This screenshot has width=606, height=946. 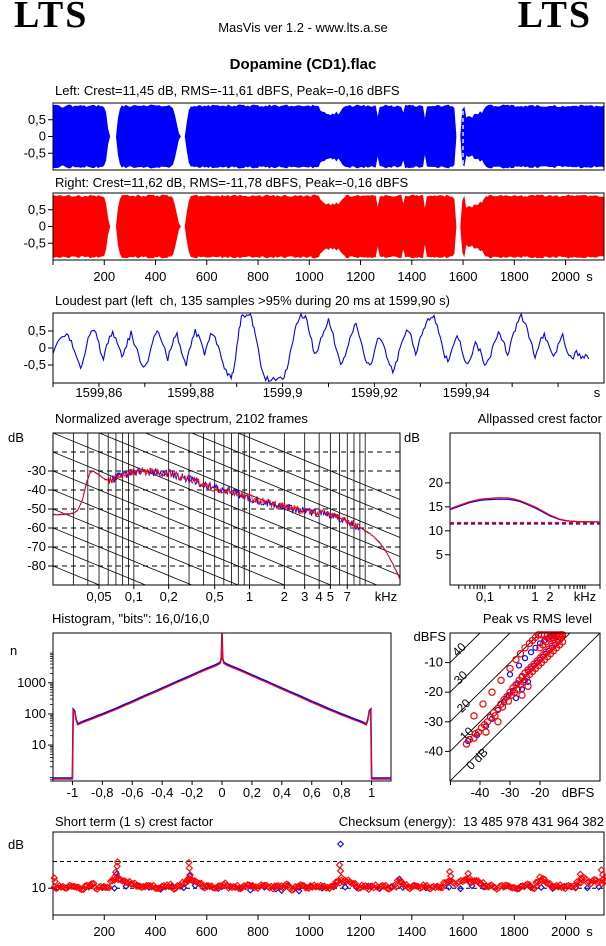 I want to click on svg-text: 1599,86, so click(x=98, y=392).